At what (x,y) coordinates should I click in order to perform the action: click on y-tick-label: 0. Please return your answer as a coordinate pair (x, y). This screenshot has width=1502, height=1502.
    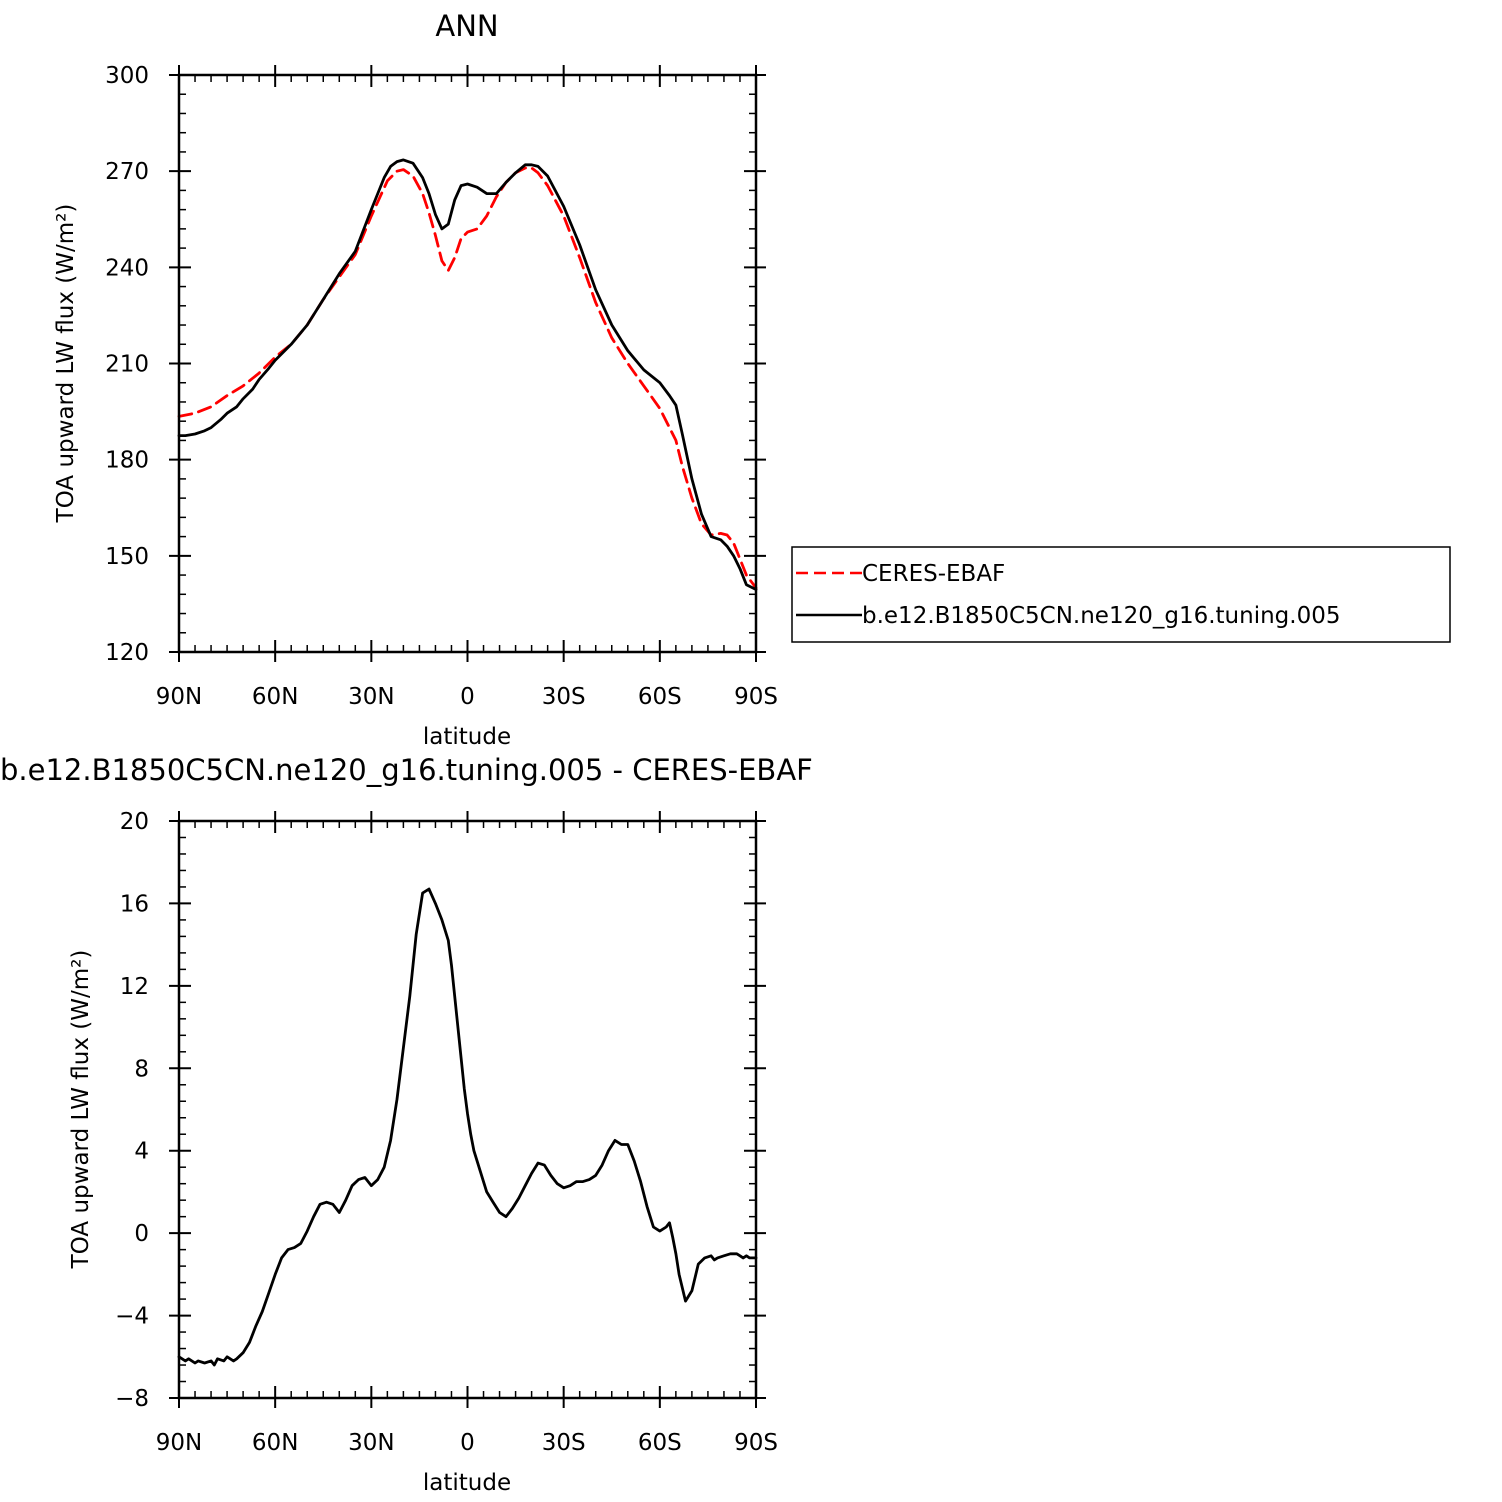
    Looking at the image, I should click on (141, 1234).